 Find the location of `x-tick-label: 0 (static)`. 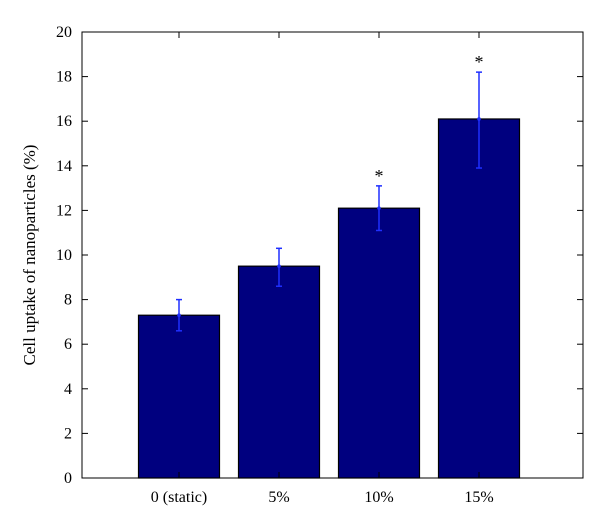

x-tick-label: 0 (static) is located at coordinates (179, 497).